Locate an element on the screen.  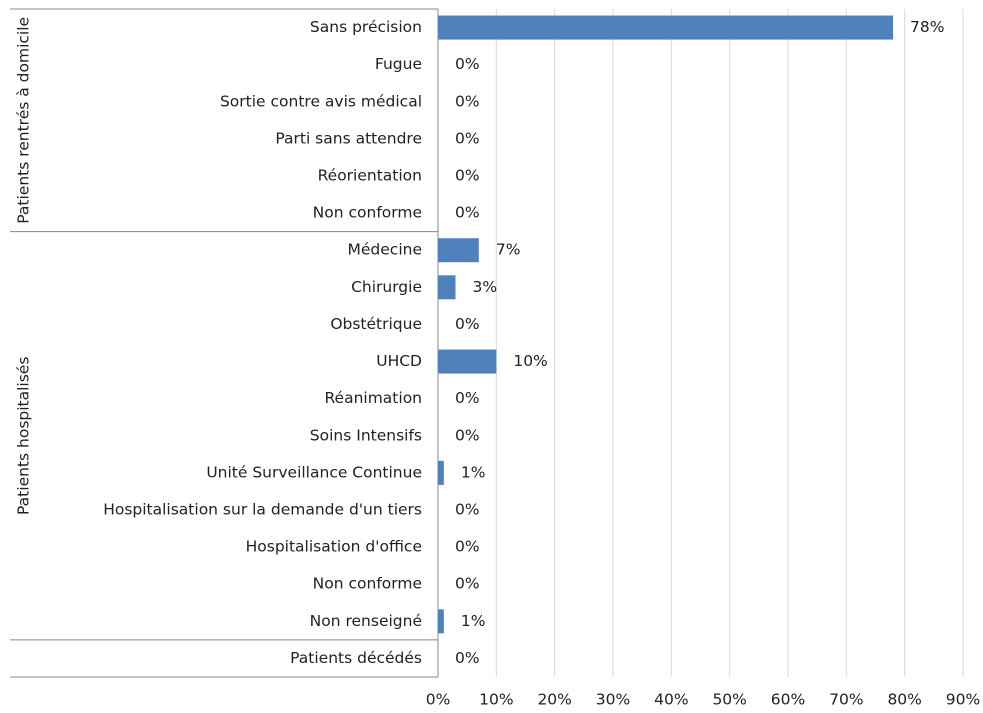
data-label: 3% is located at coordinates (485, 287).